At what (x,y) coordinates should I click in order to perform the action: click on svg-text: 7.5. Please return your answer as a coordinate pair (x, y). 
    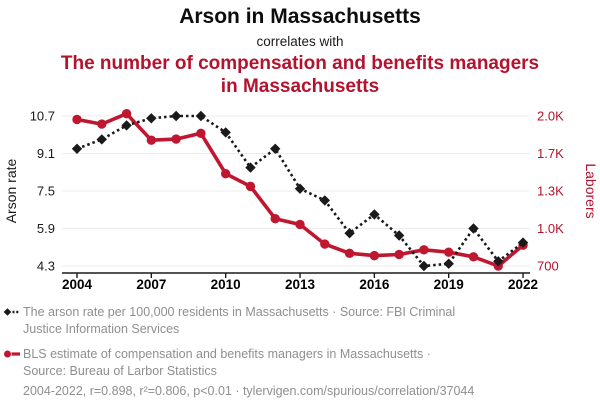
    Looking at the image, I should click on (46, 191).